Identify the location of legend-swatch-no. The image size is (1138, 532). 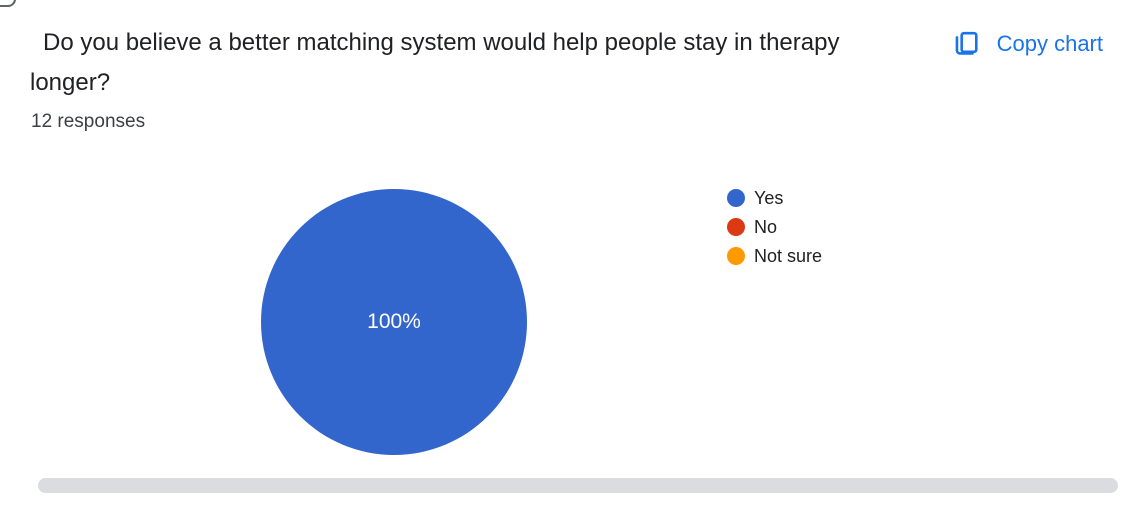
(736, 227).